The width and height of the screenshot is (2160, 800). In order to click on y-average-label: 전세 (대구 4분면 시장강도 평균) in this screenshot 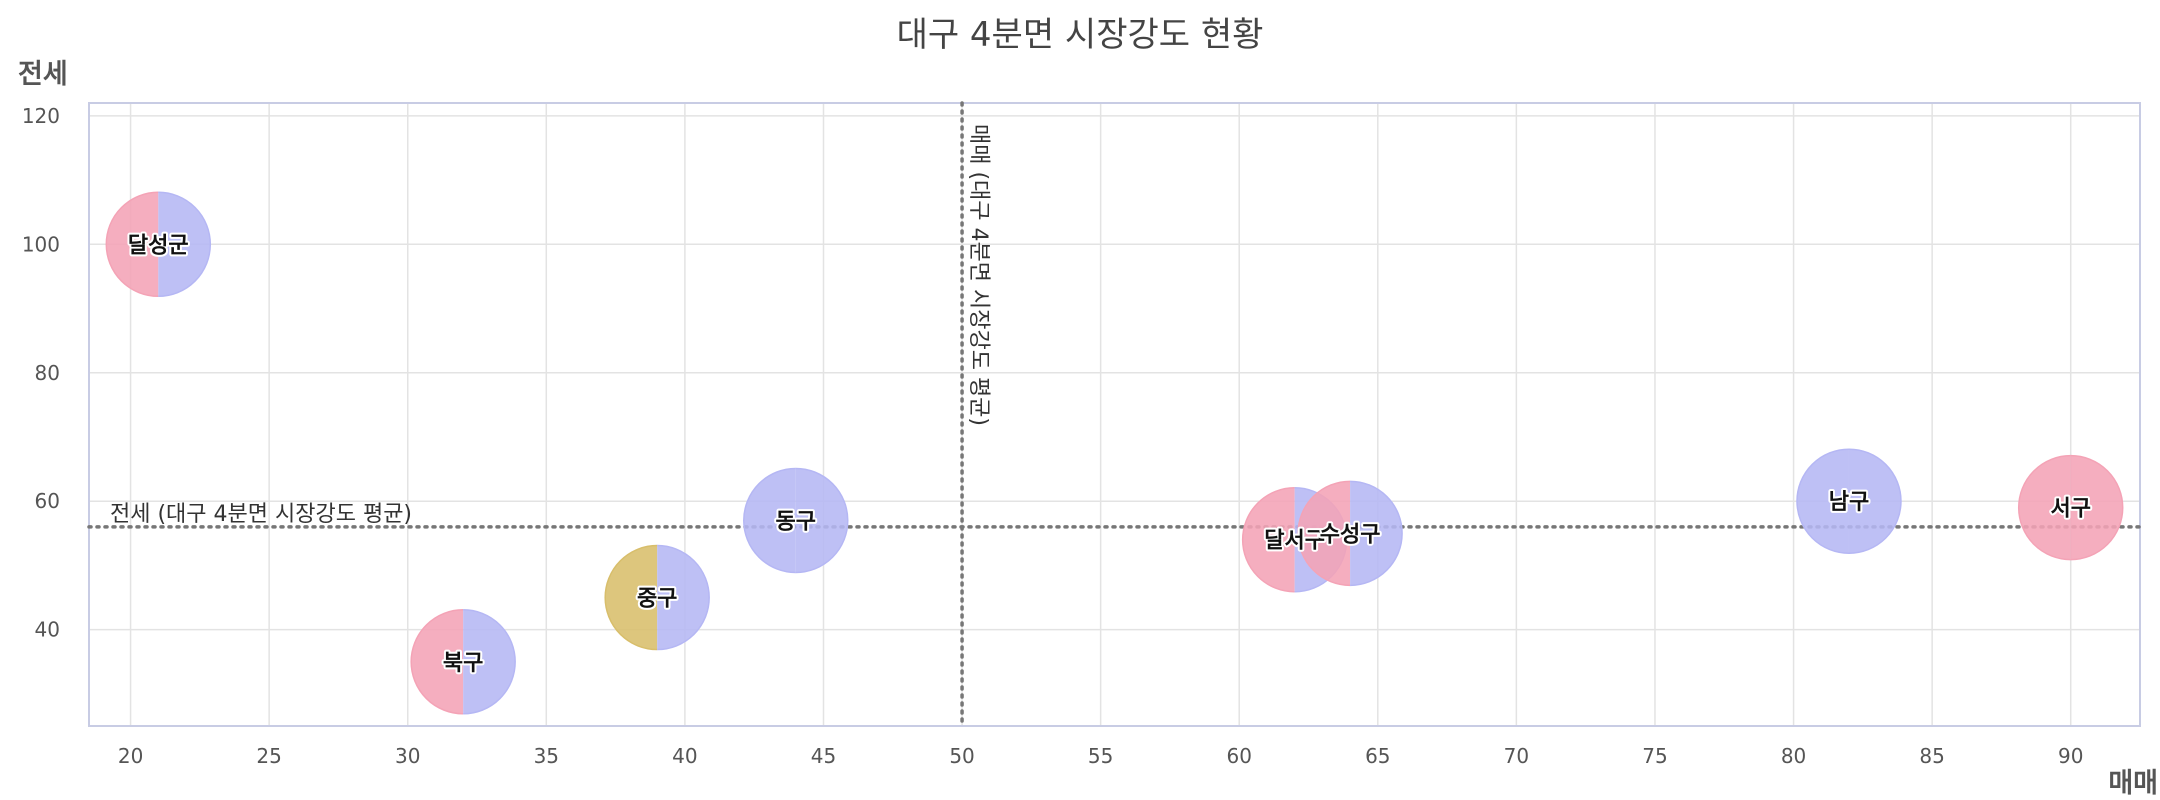, I will do `click(261, 514)`.